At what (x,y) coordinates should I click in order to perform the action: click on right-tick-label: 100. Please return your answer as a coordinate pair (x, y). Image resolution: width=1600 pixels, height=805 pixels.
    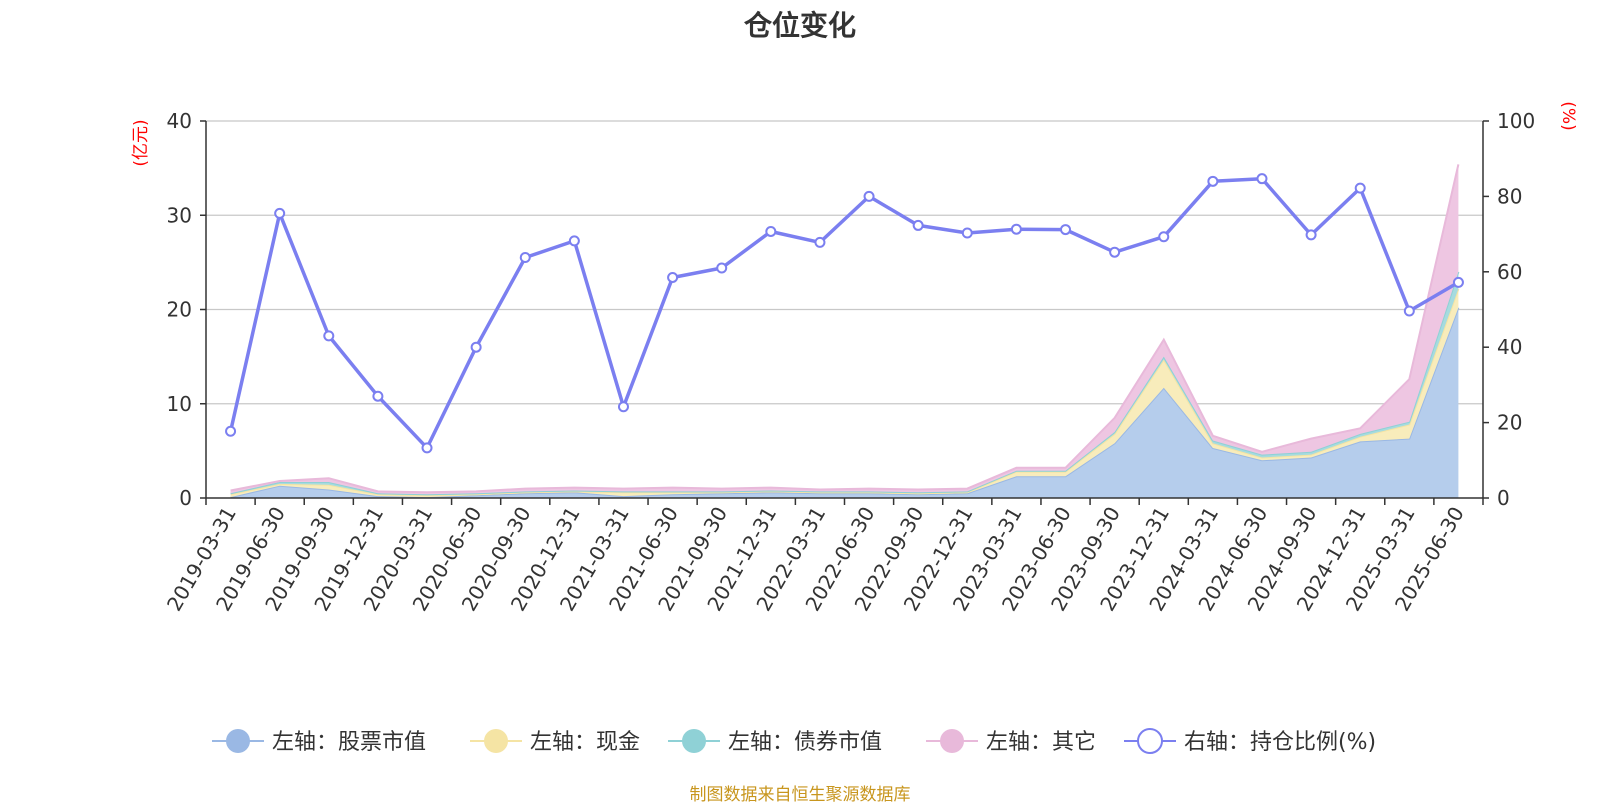
    Looking at the image, I should click on (1516, 121).